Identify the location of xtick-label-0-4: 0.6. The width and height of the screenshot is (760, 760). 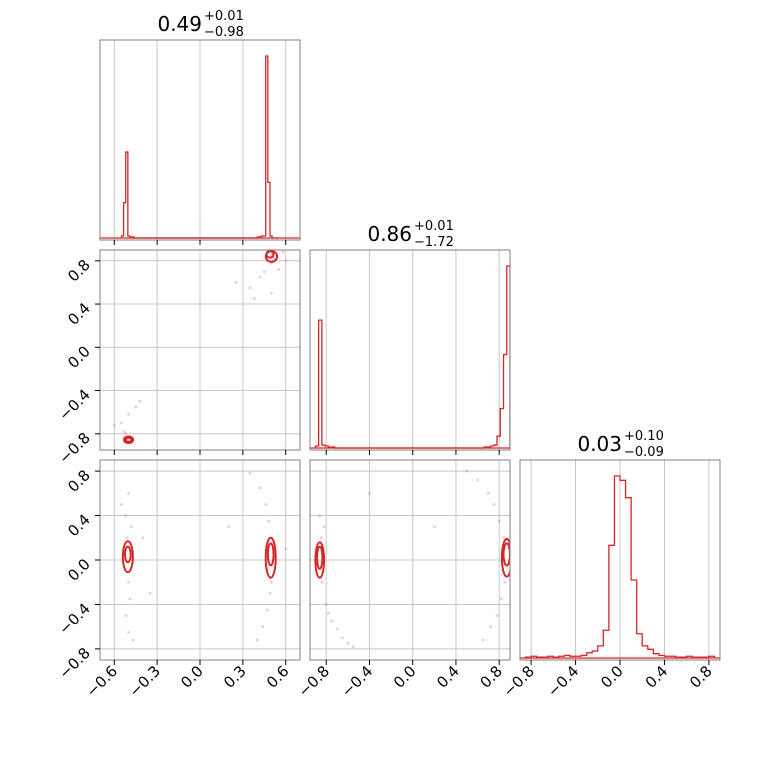
(278, 677).